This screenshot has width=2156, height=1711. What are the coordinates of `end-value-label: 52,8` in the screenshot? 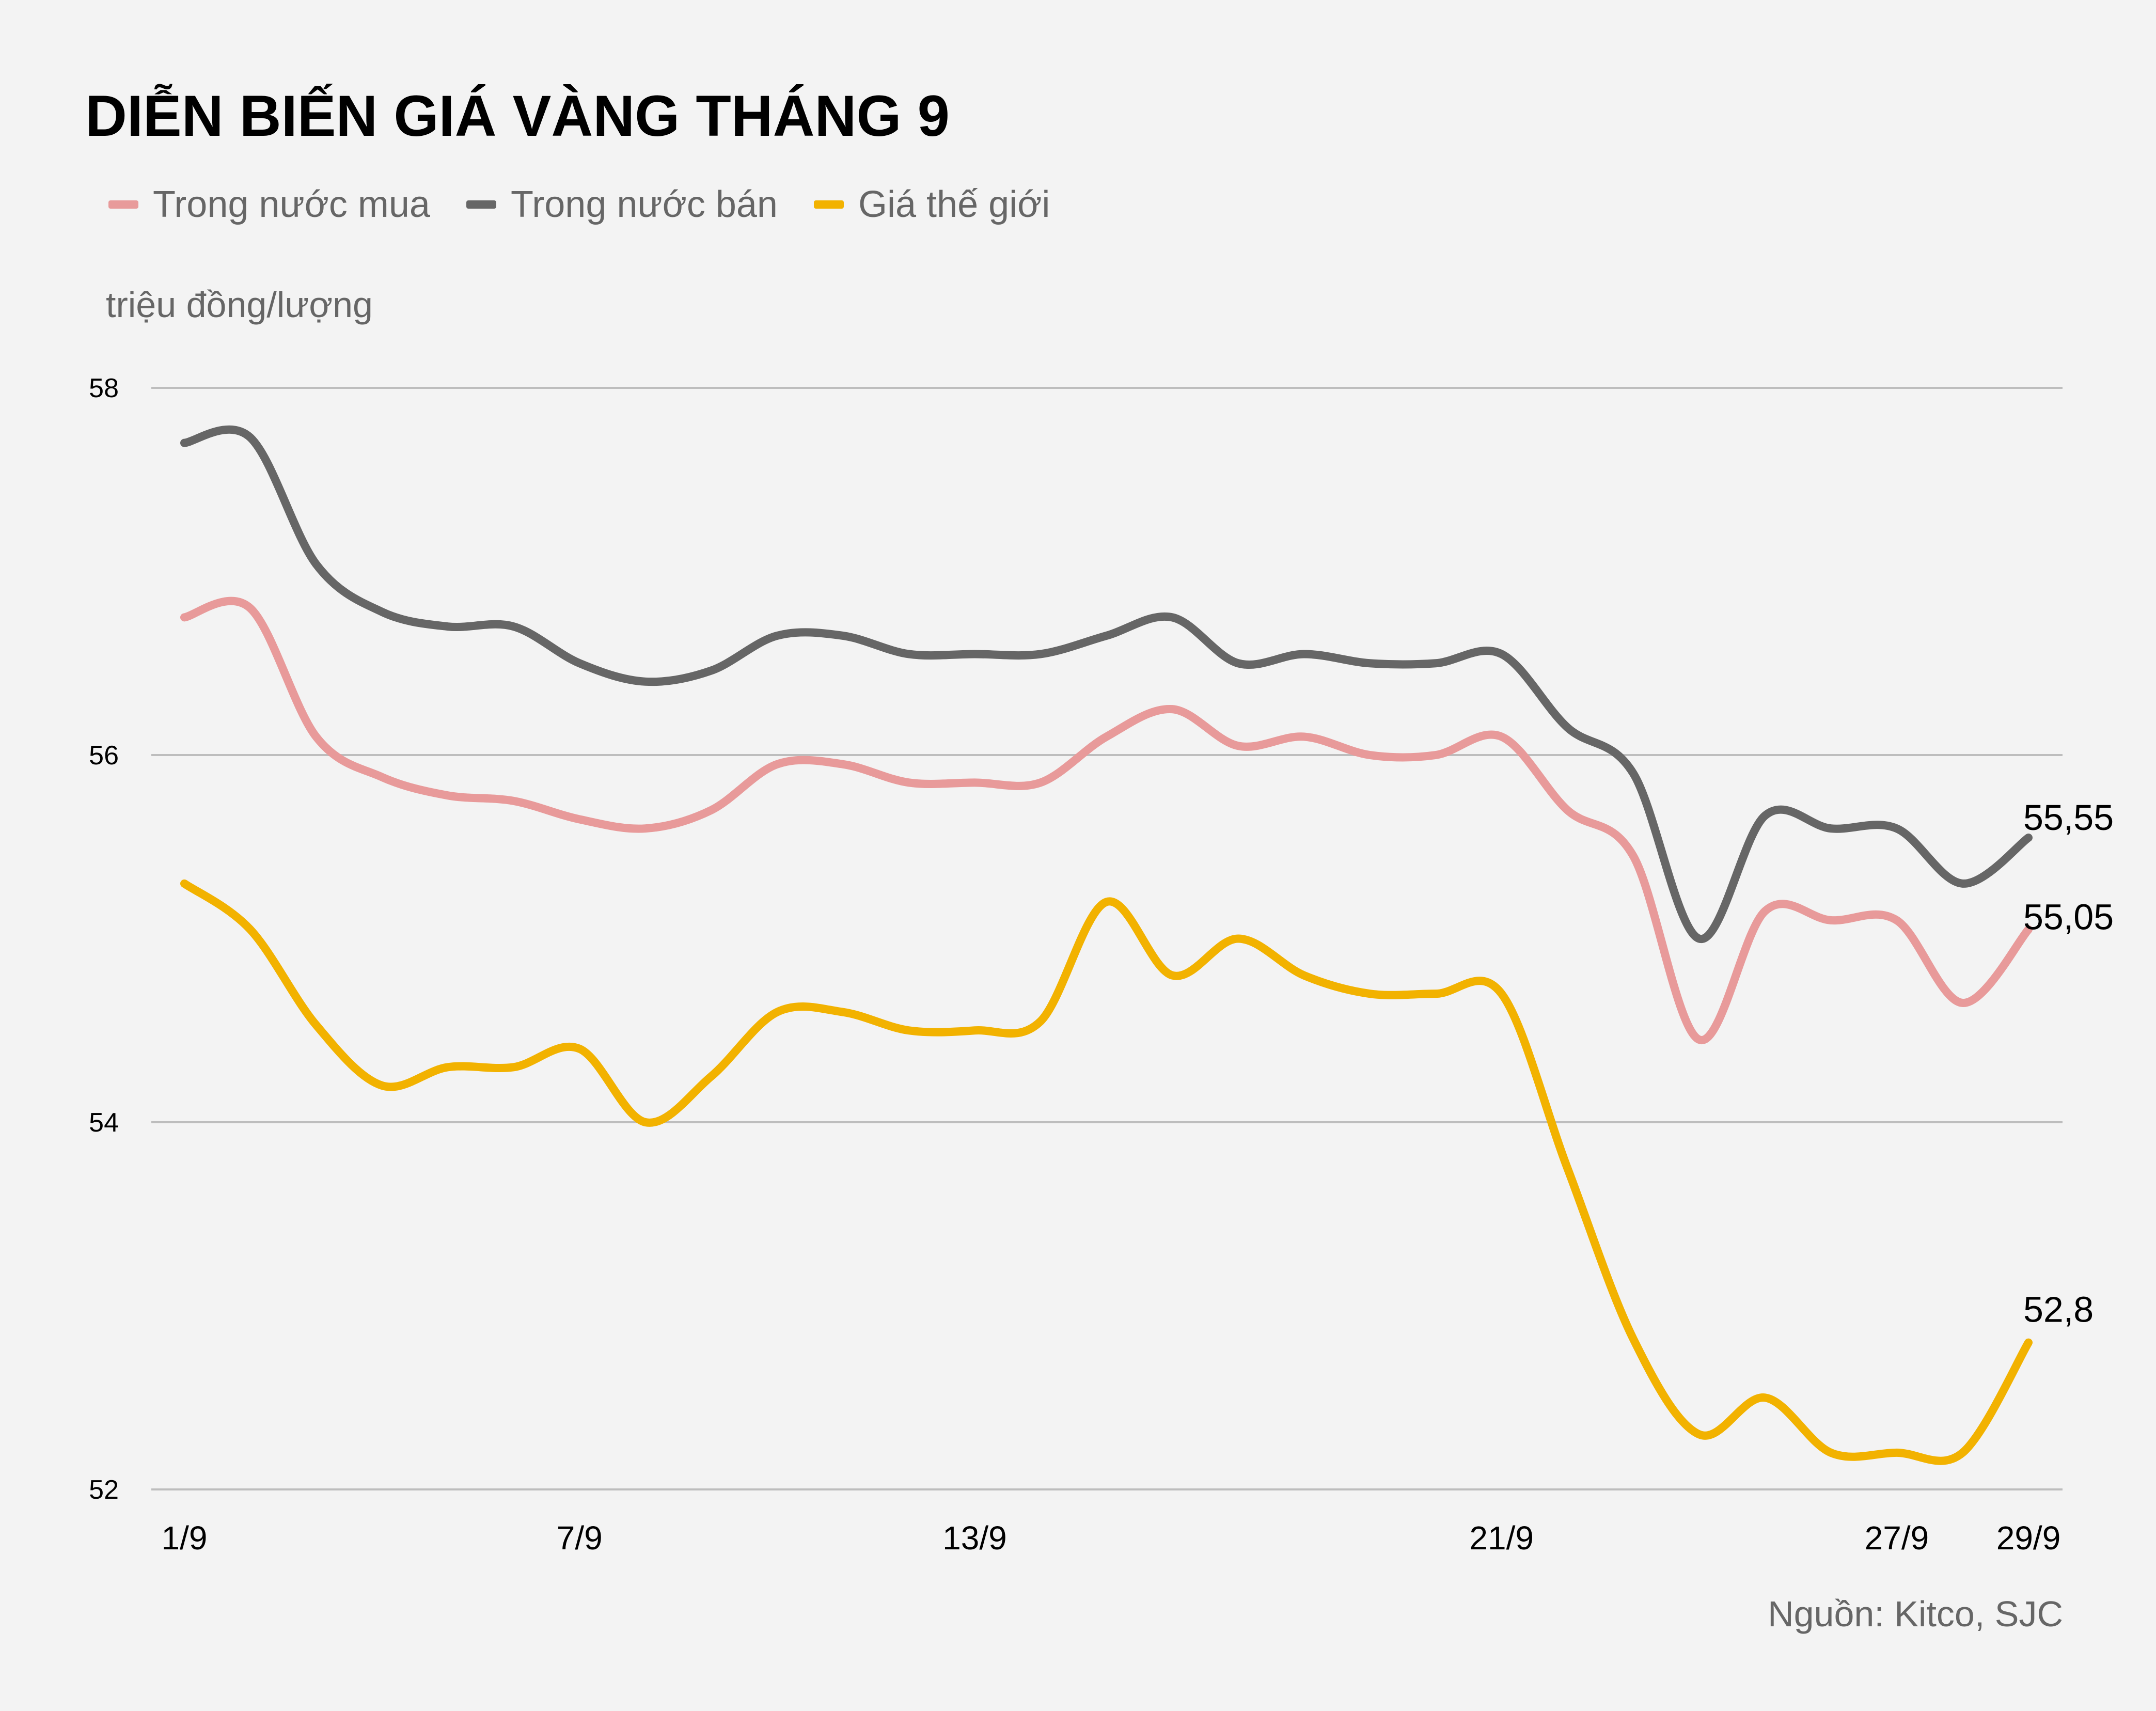 It's located at (2058, 1310).